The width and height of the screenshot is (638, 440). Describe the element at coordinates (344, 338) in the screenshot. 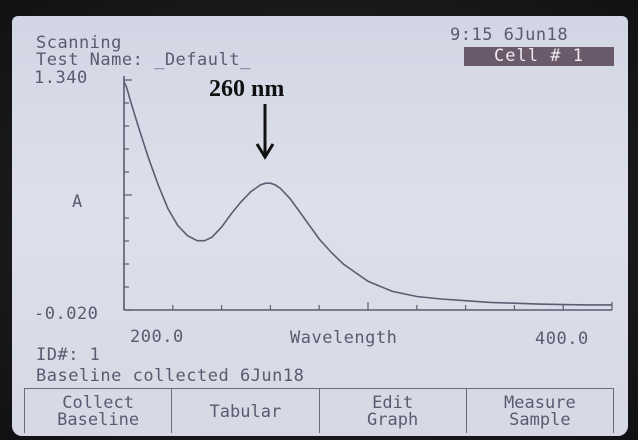

I see `x-axis-label: Wavelength` at that location.